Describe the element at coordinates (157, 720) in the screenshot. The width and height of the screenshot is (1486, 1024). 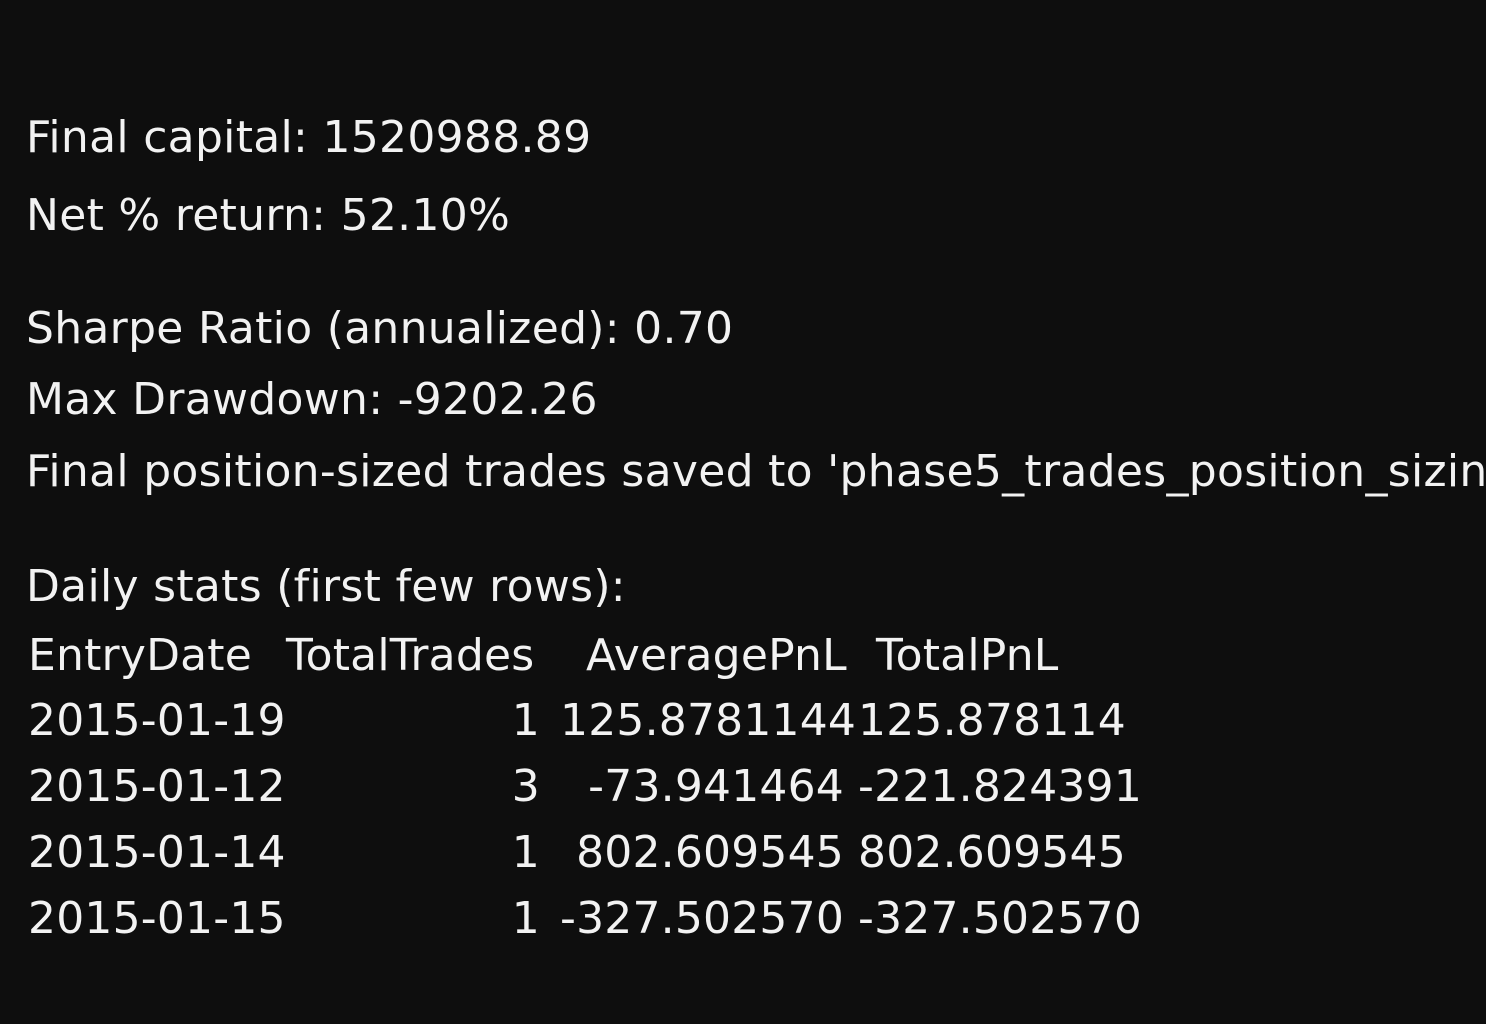
I see `table-cell-date: 2015-01-19` at that location.